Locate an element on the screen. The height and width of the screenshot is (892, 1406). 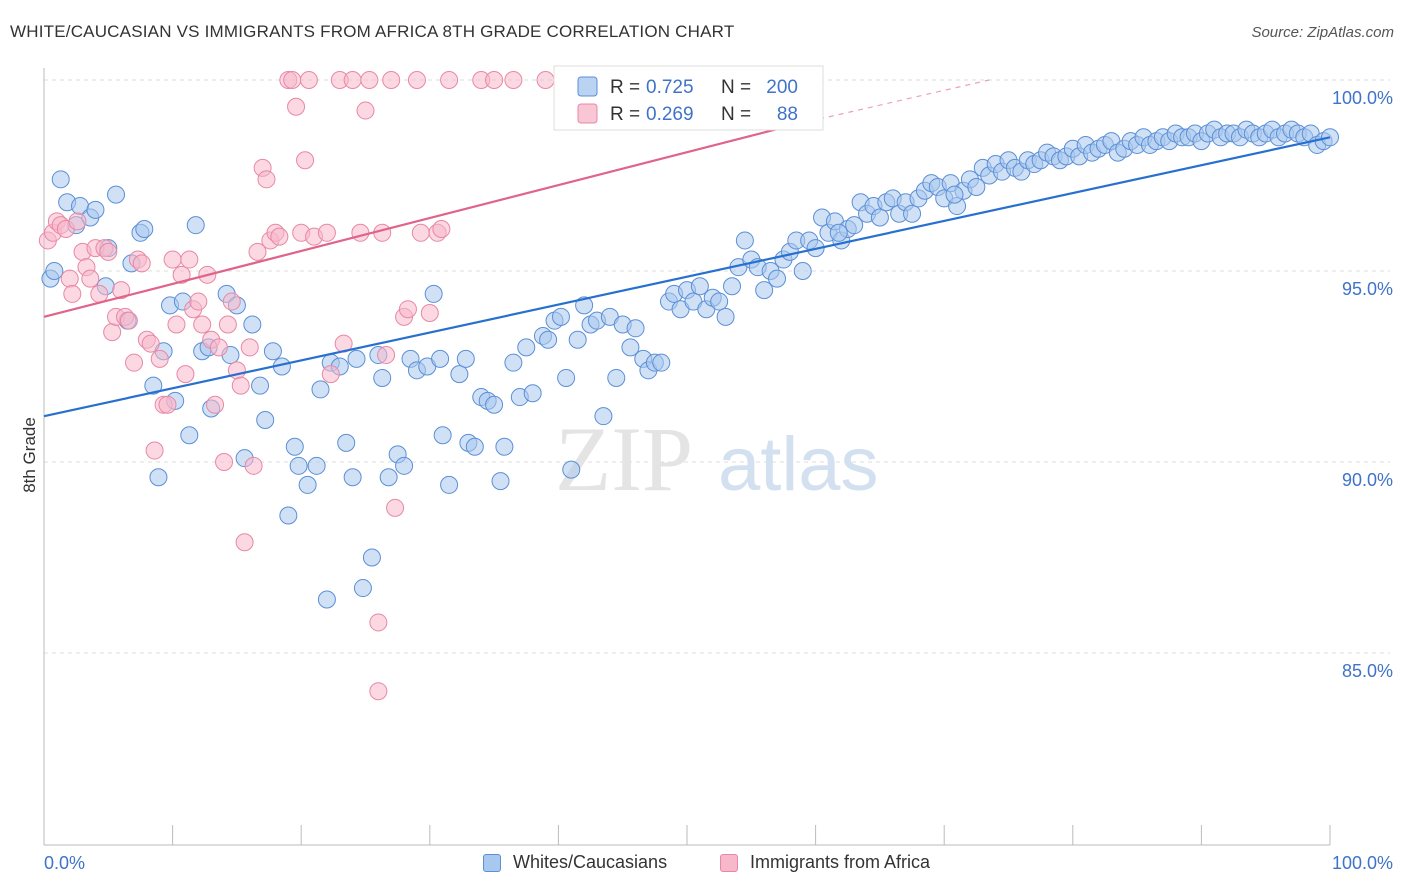
stats-n-value: 200 is located at coordinates (782, 87).